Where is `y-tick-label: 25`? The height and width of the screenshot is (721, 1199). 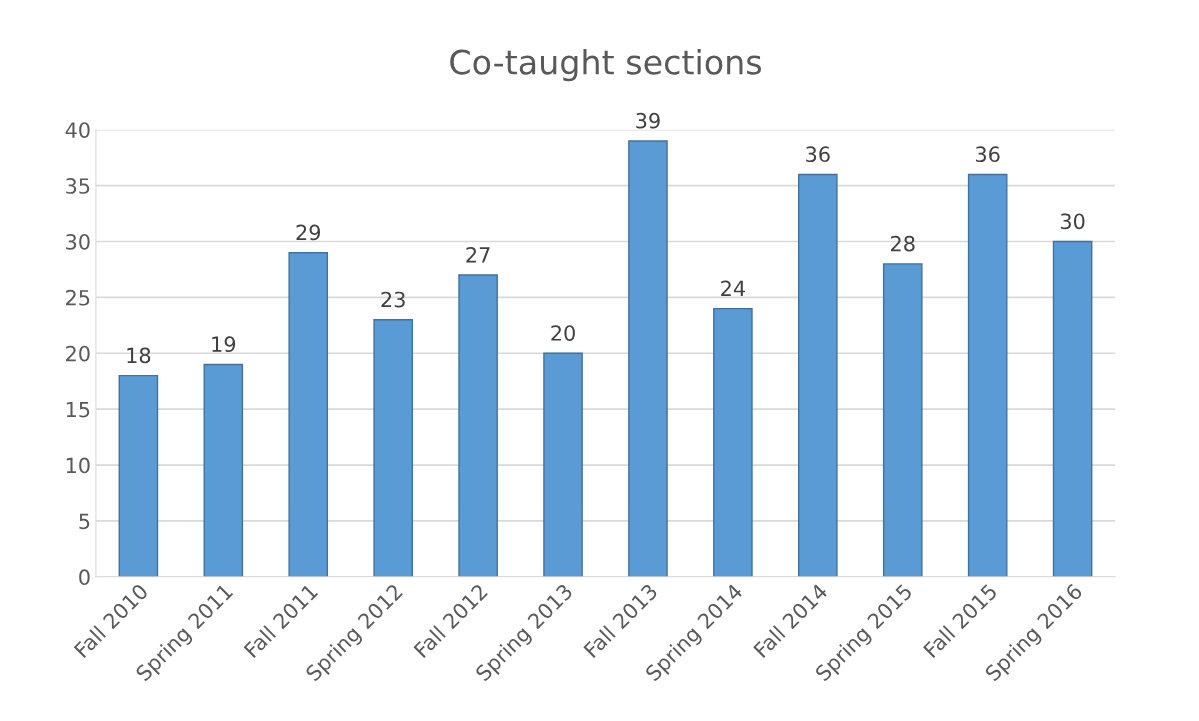 y-tick-label: 25 is located at coordinates (78, 297).